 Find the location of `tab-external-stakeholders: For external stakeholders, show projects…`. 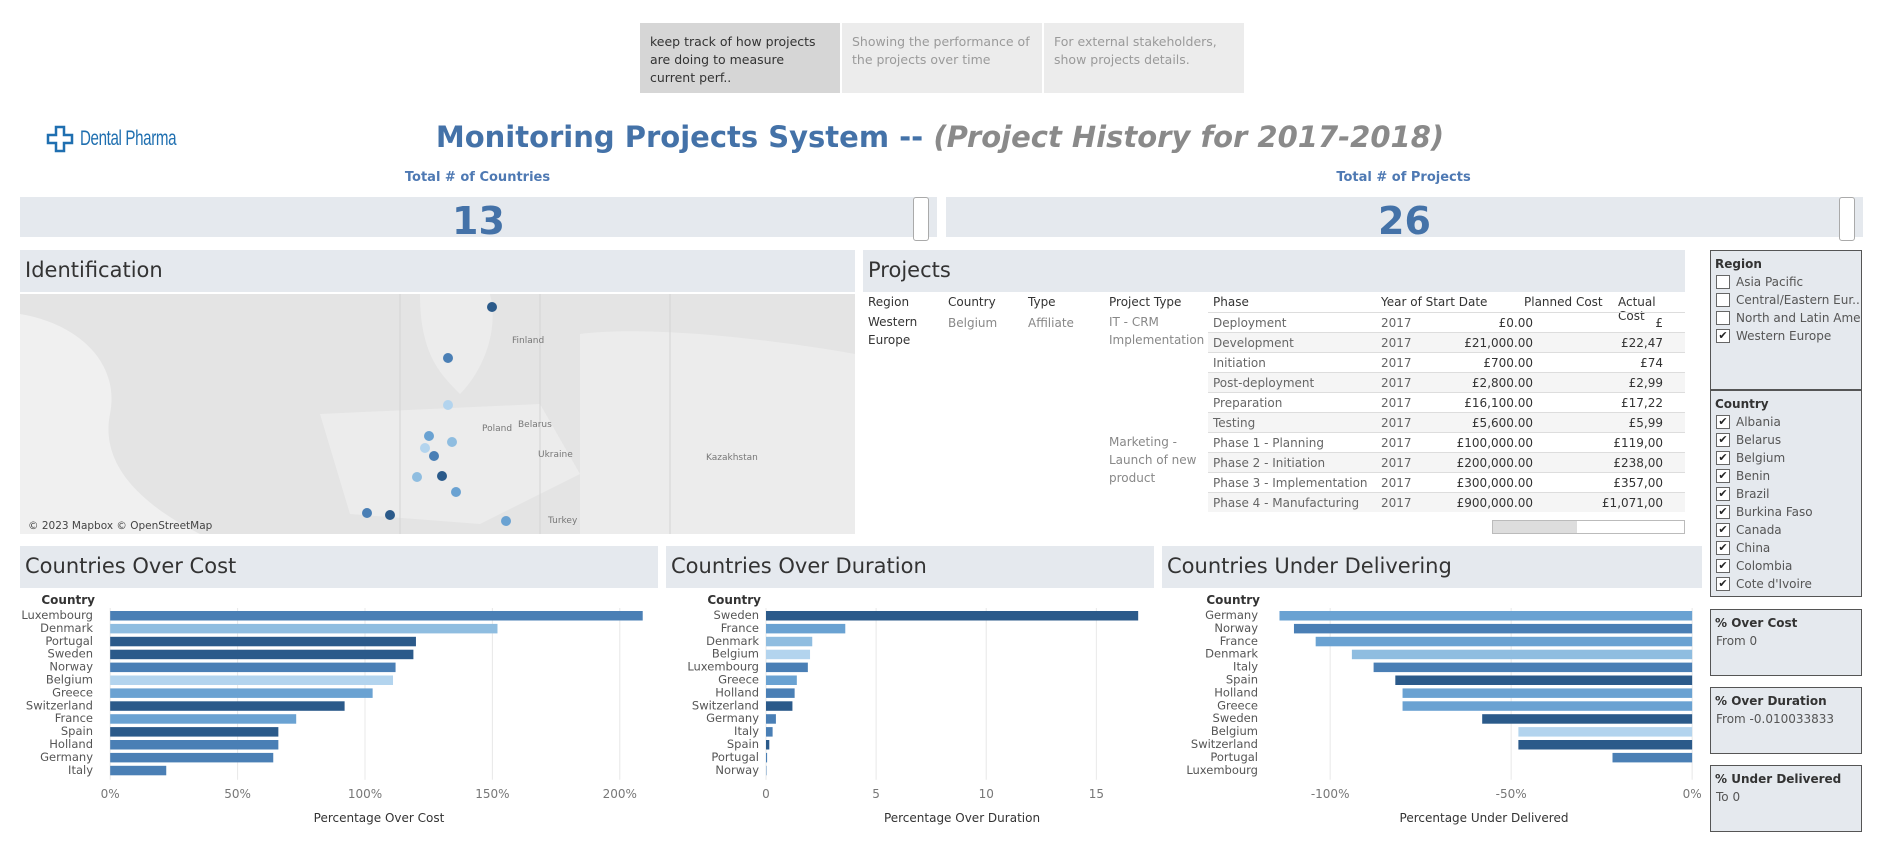

tab-external-stakeholders: For external stakeholders, show projects… is located at coordinates (1144, 58).